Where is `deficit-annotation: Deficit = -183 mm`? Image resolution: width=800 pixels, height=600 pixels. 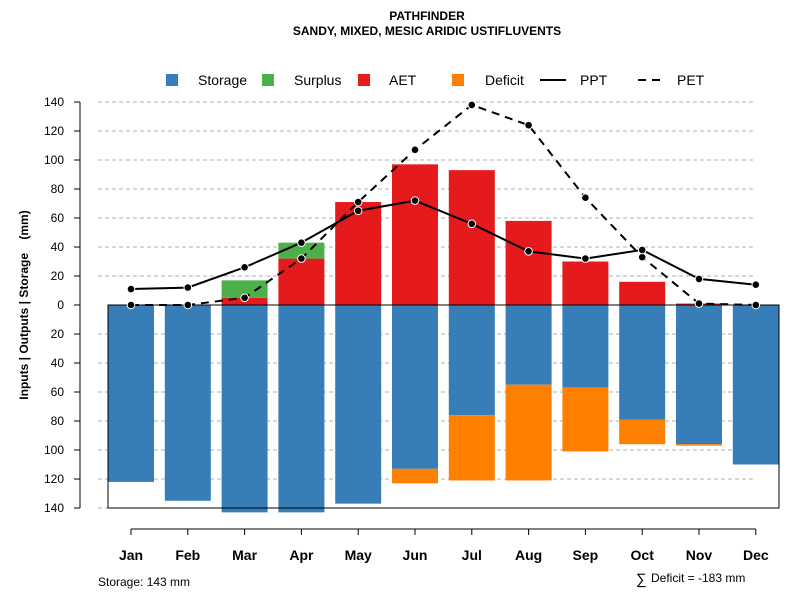
deficit-annotation: Deficit = -183 mm is located at coordinates (698, 578).